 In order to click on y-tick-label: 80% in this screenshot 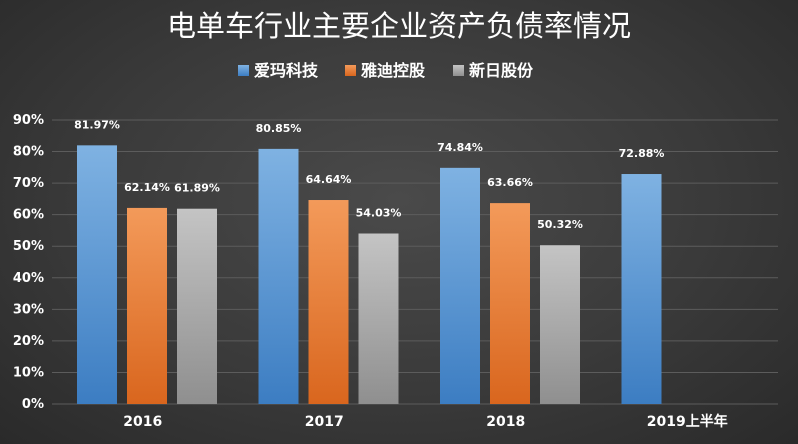, I will do `click(28, 152)`.